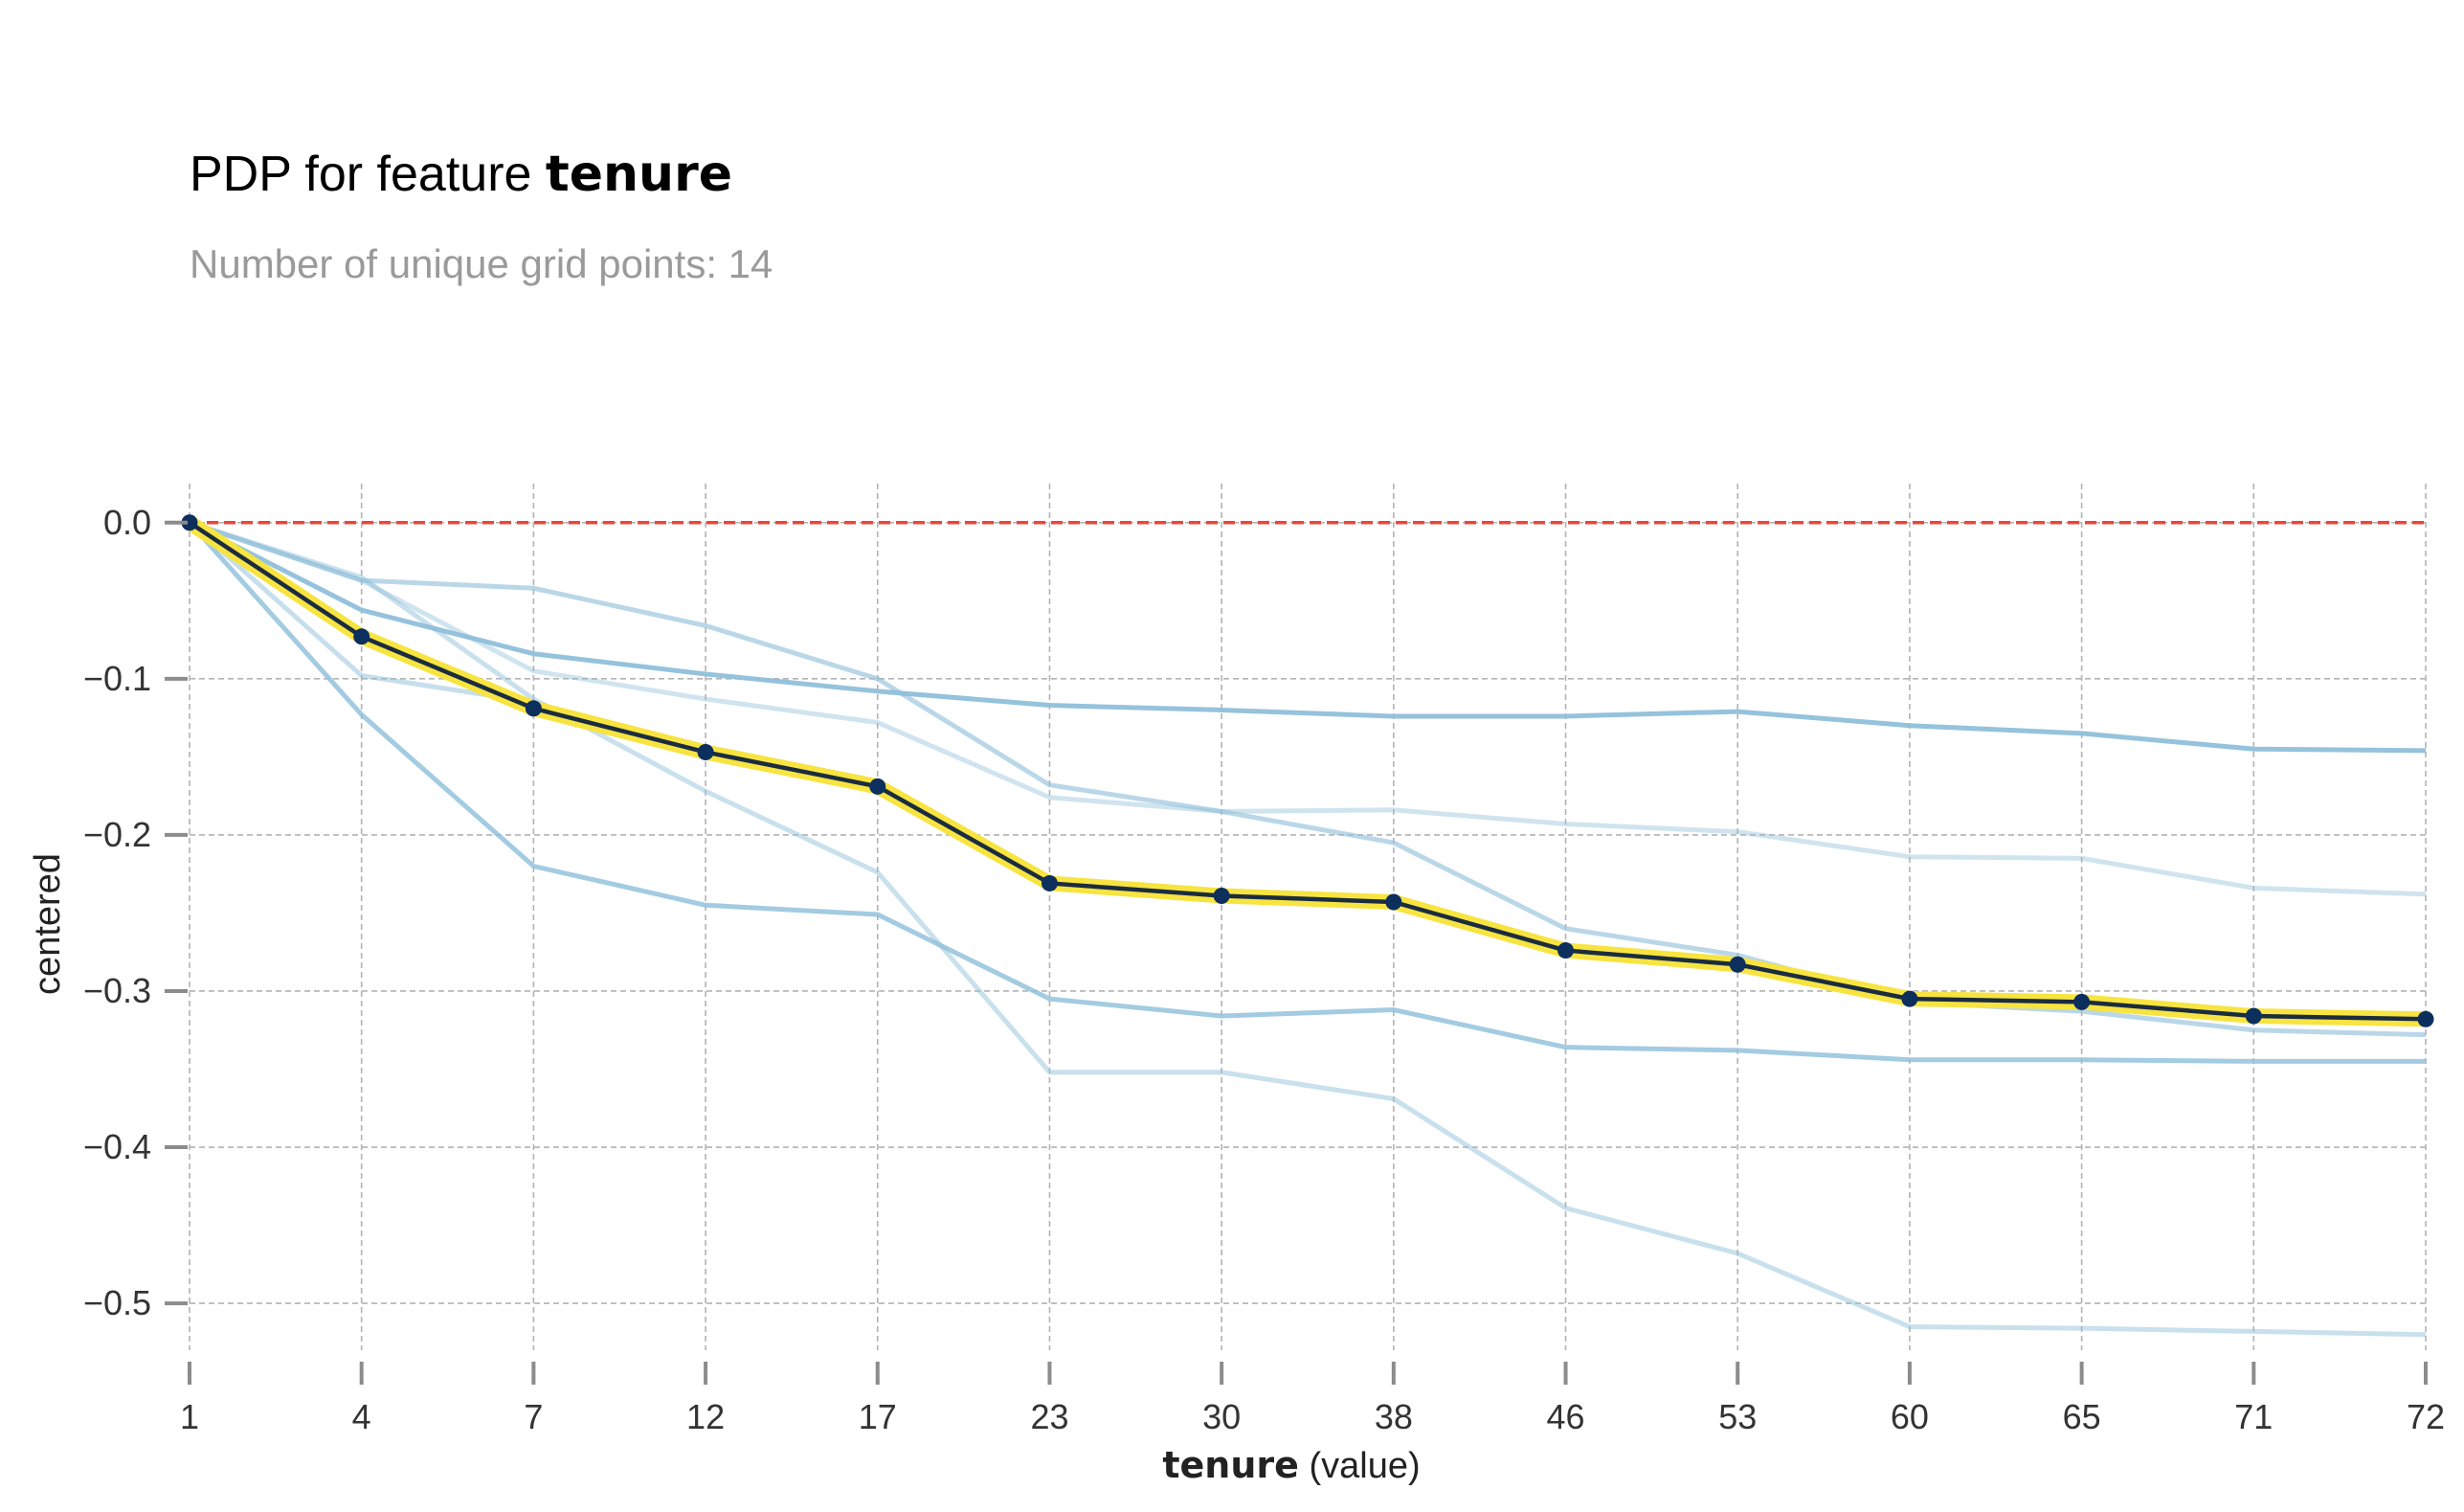 This screenshot has width=2464, height=1512. I want to click on x-tick-label: 38, so click(1394, 1416).